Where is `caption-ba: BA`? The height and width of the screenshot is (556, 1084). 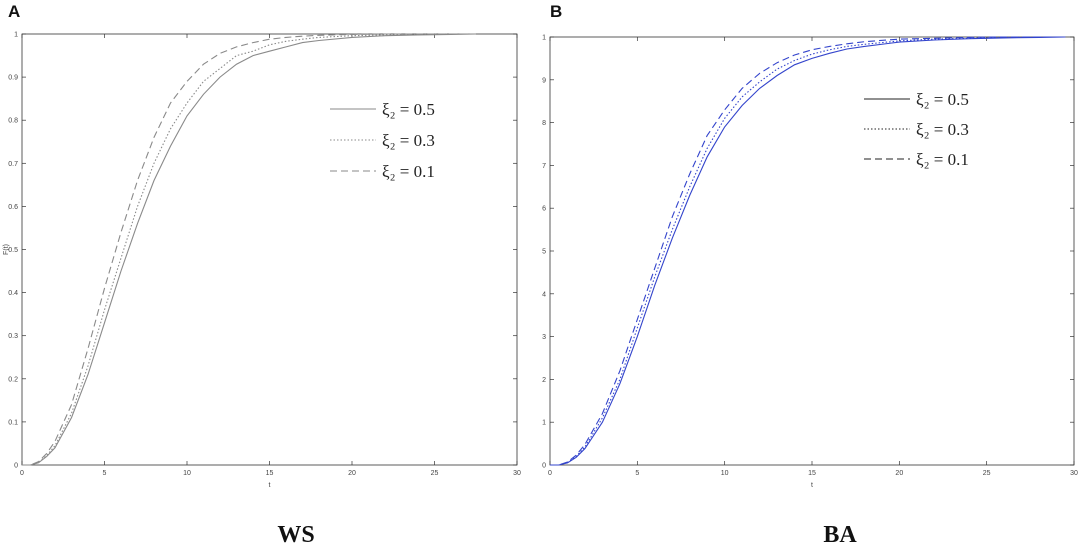
caption-ba: BA is located at coordinates (840, 535).